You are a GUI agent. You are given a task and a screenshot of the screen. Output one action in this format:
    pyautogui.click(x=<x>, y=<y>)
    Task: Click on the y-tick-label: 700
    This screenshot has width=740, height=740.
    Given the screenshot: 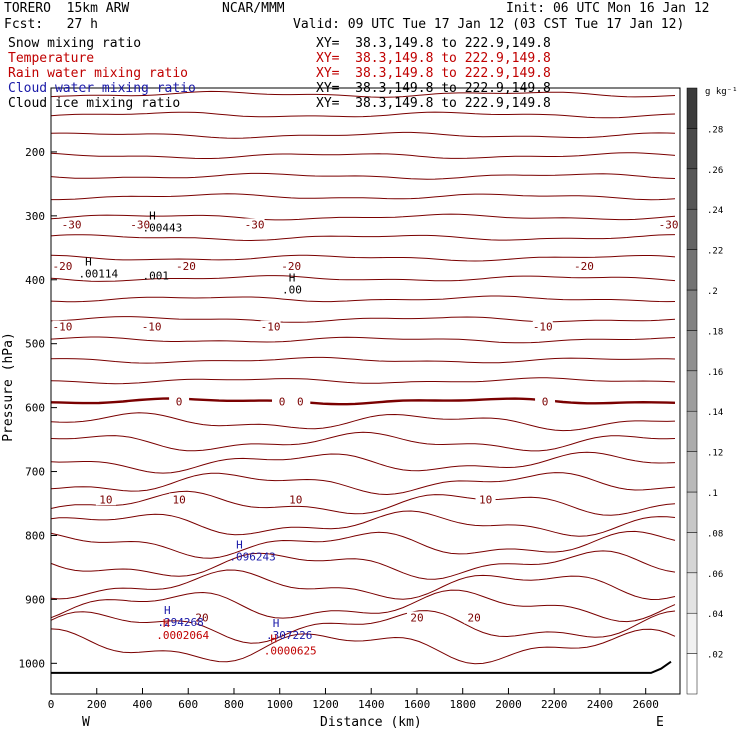 What is the action you would take?
    pyautogui.click(x=35, y=472)
    